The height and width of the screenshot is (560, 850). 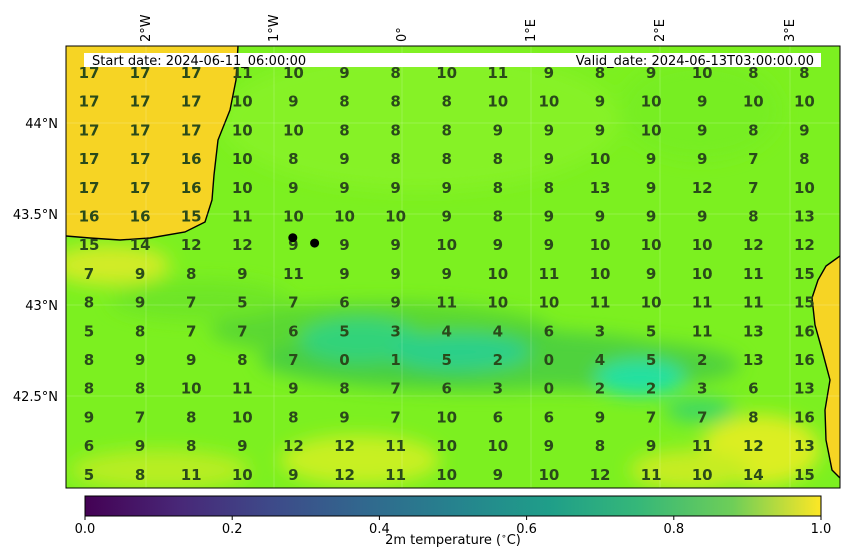 What do you see at coordinates (191, 188) in the screenshot?
I see `grid-value-r4-c2: 16` at bounding box center [191, 188].